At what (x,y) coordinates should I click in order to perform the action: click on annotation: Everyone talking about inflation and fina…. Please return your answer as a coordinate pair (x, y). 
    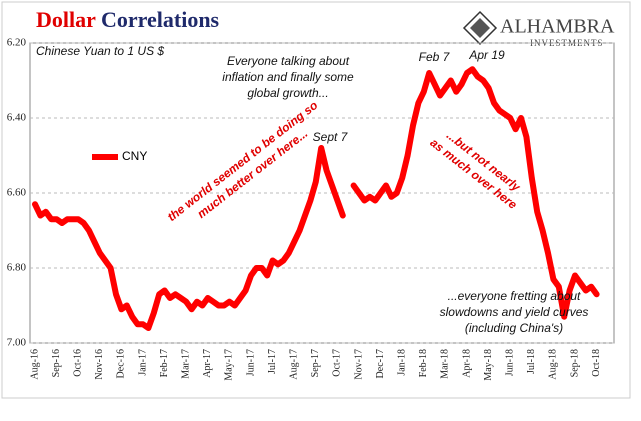
    Looking at the image, I should click on (288, 77).